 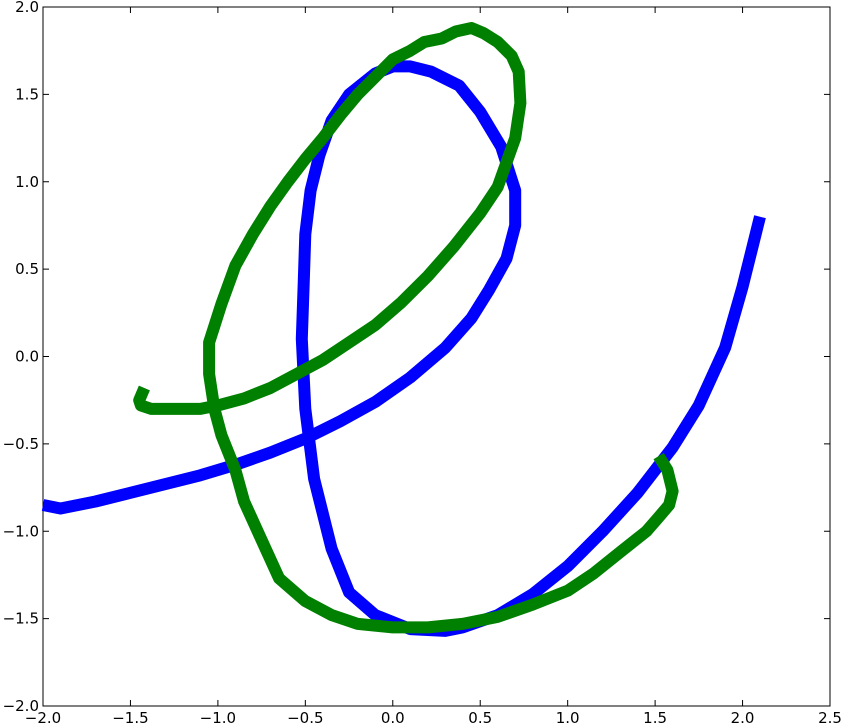 I want to click on y-tick-label: −1.5, so click(x=21, y=619).